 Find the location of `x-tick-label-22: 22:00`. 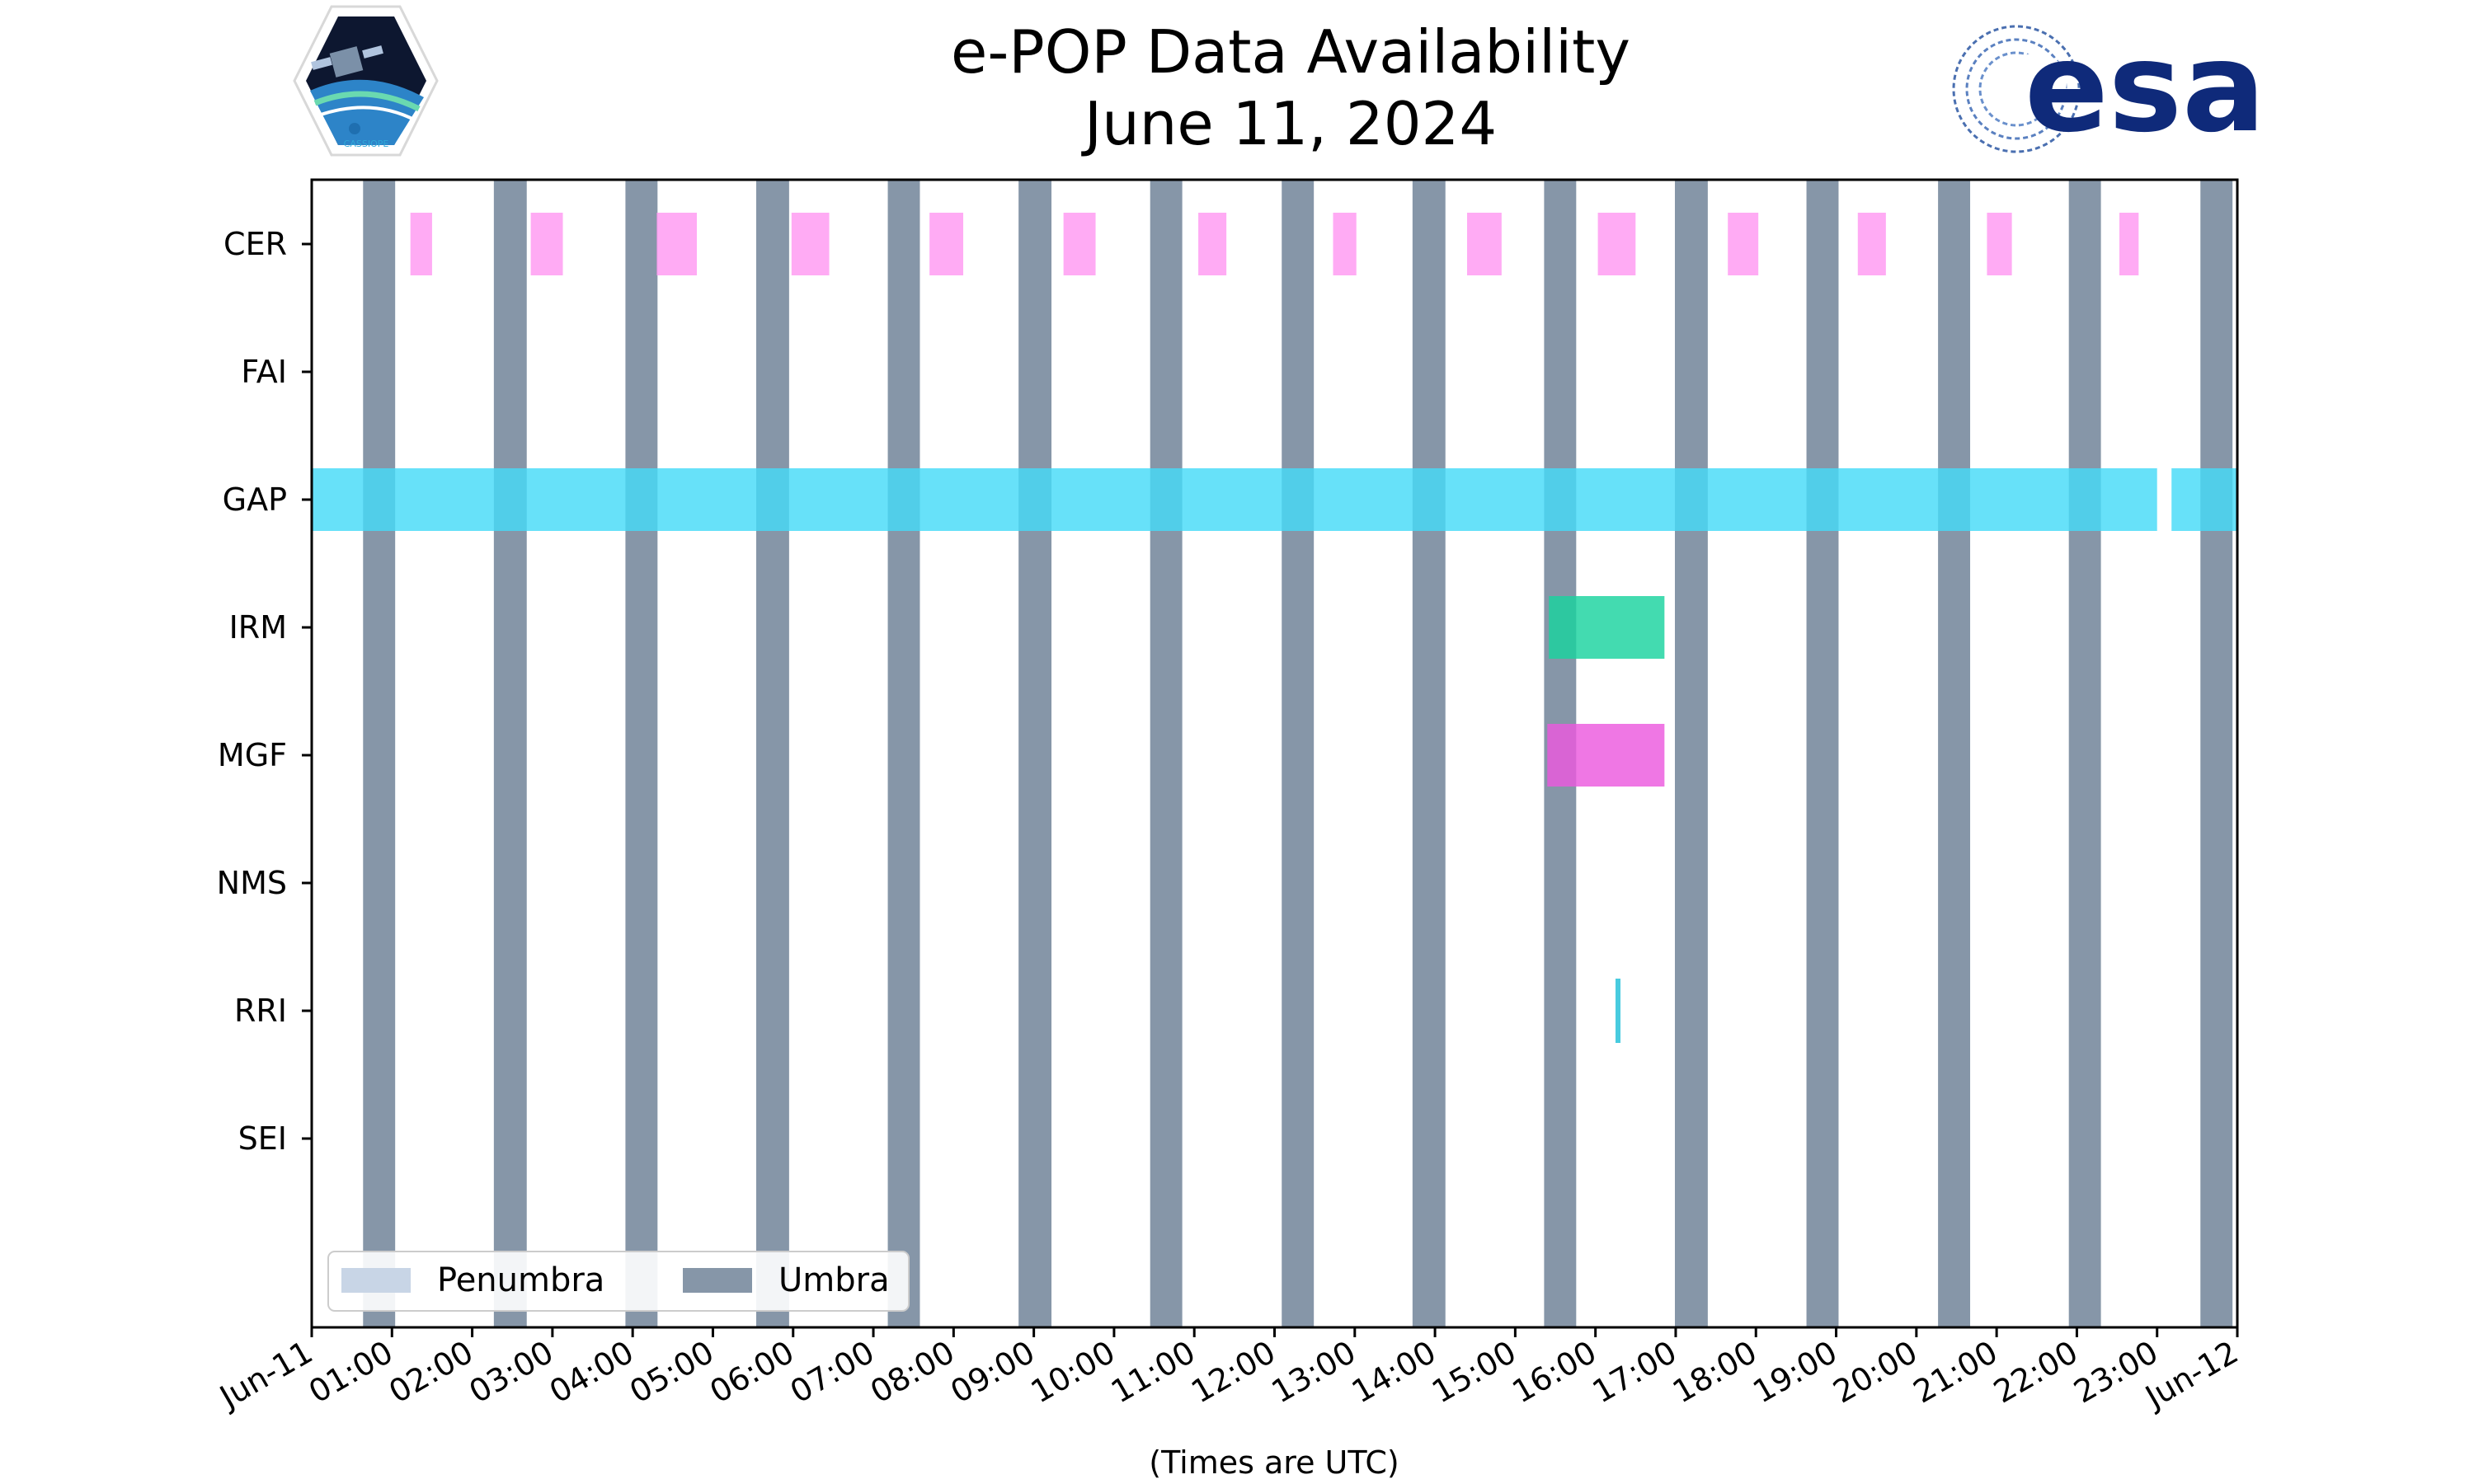

x-tick-label-22: 22:00 is located at coordinates (2035, 1372).